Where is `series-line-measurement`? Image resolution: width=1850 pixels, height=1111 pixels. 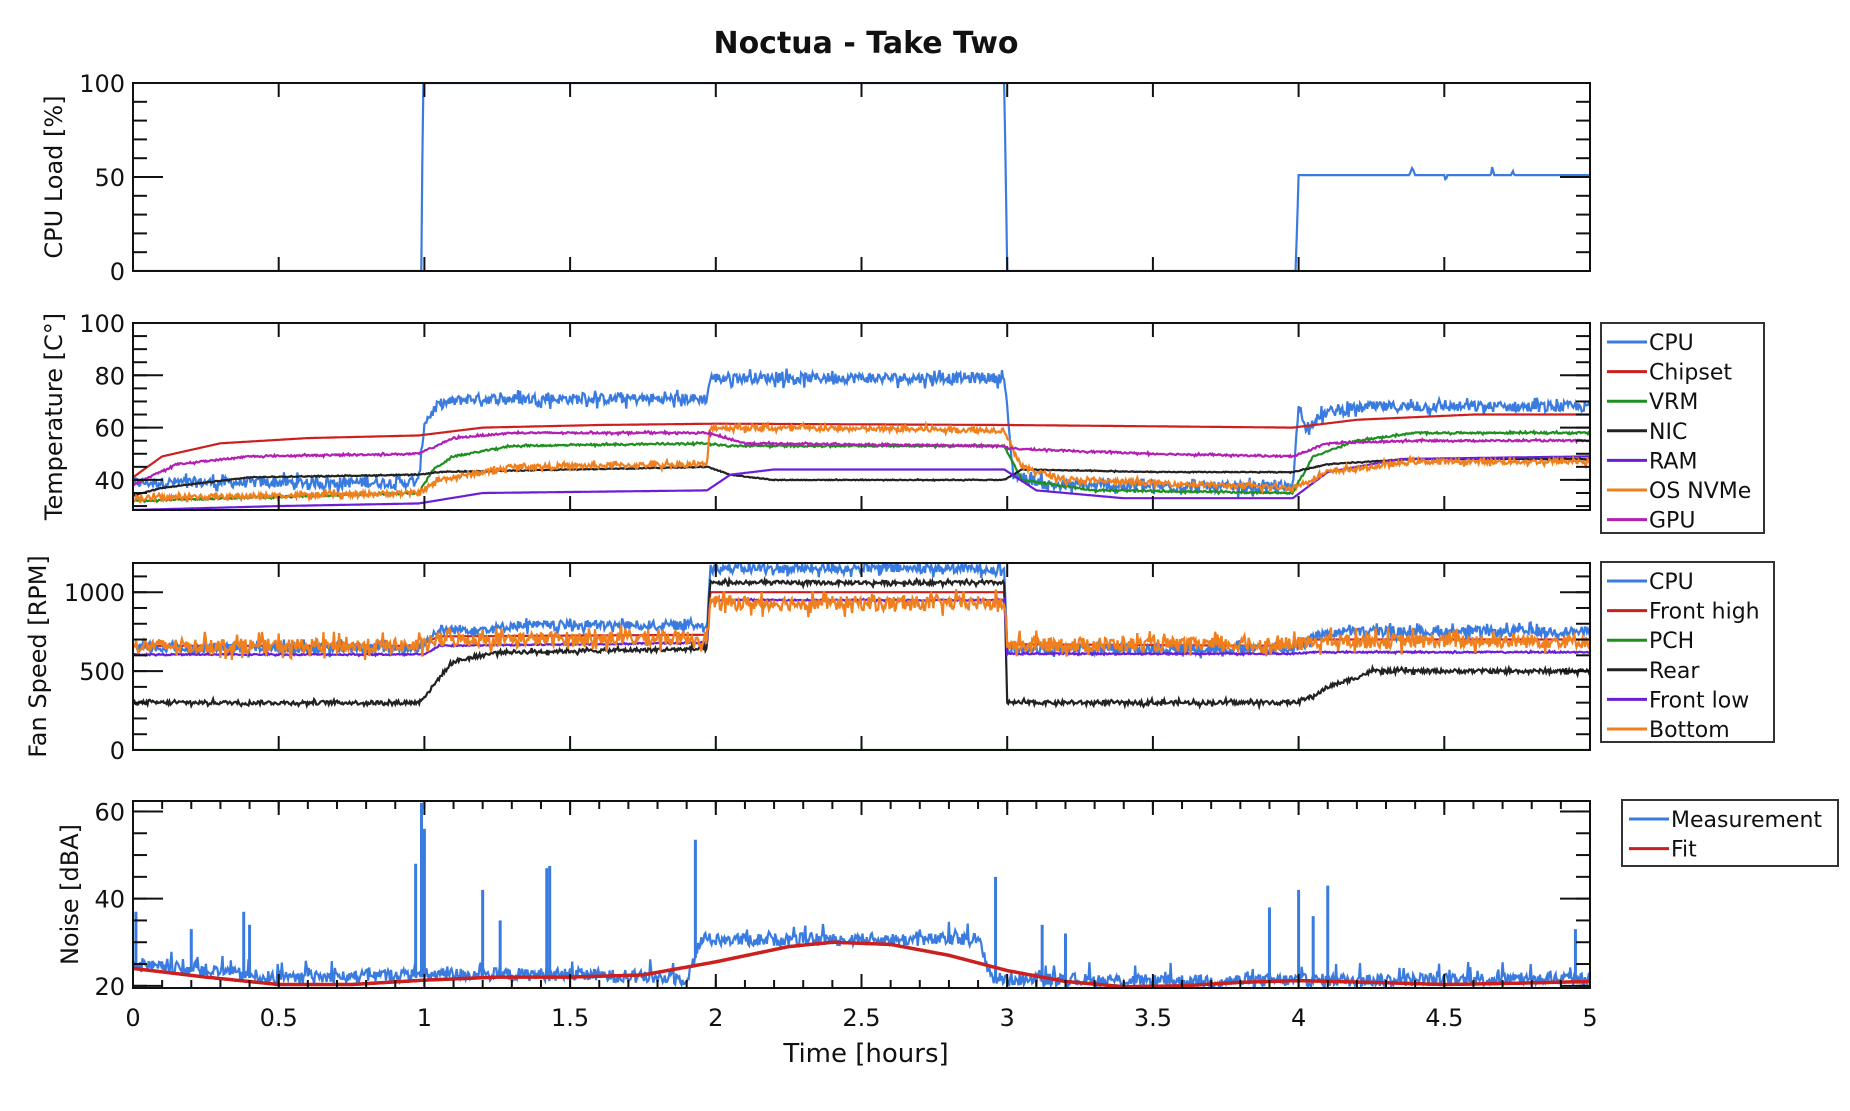 series-line-measurement is located at coordinates (861, 955).